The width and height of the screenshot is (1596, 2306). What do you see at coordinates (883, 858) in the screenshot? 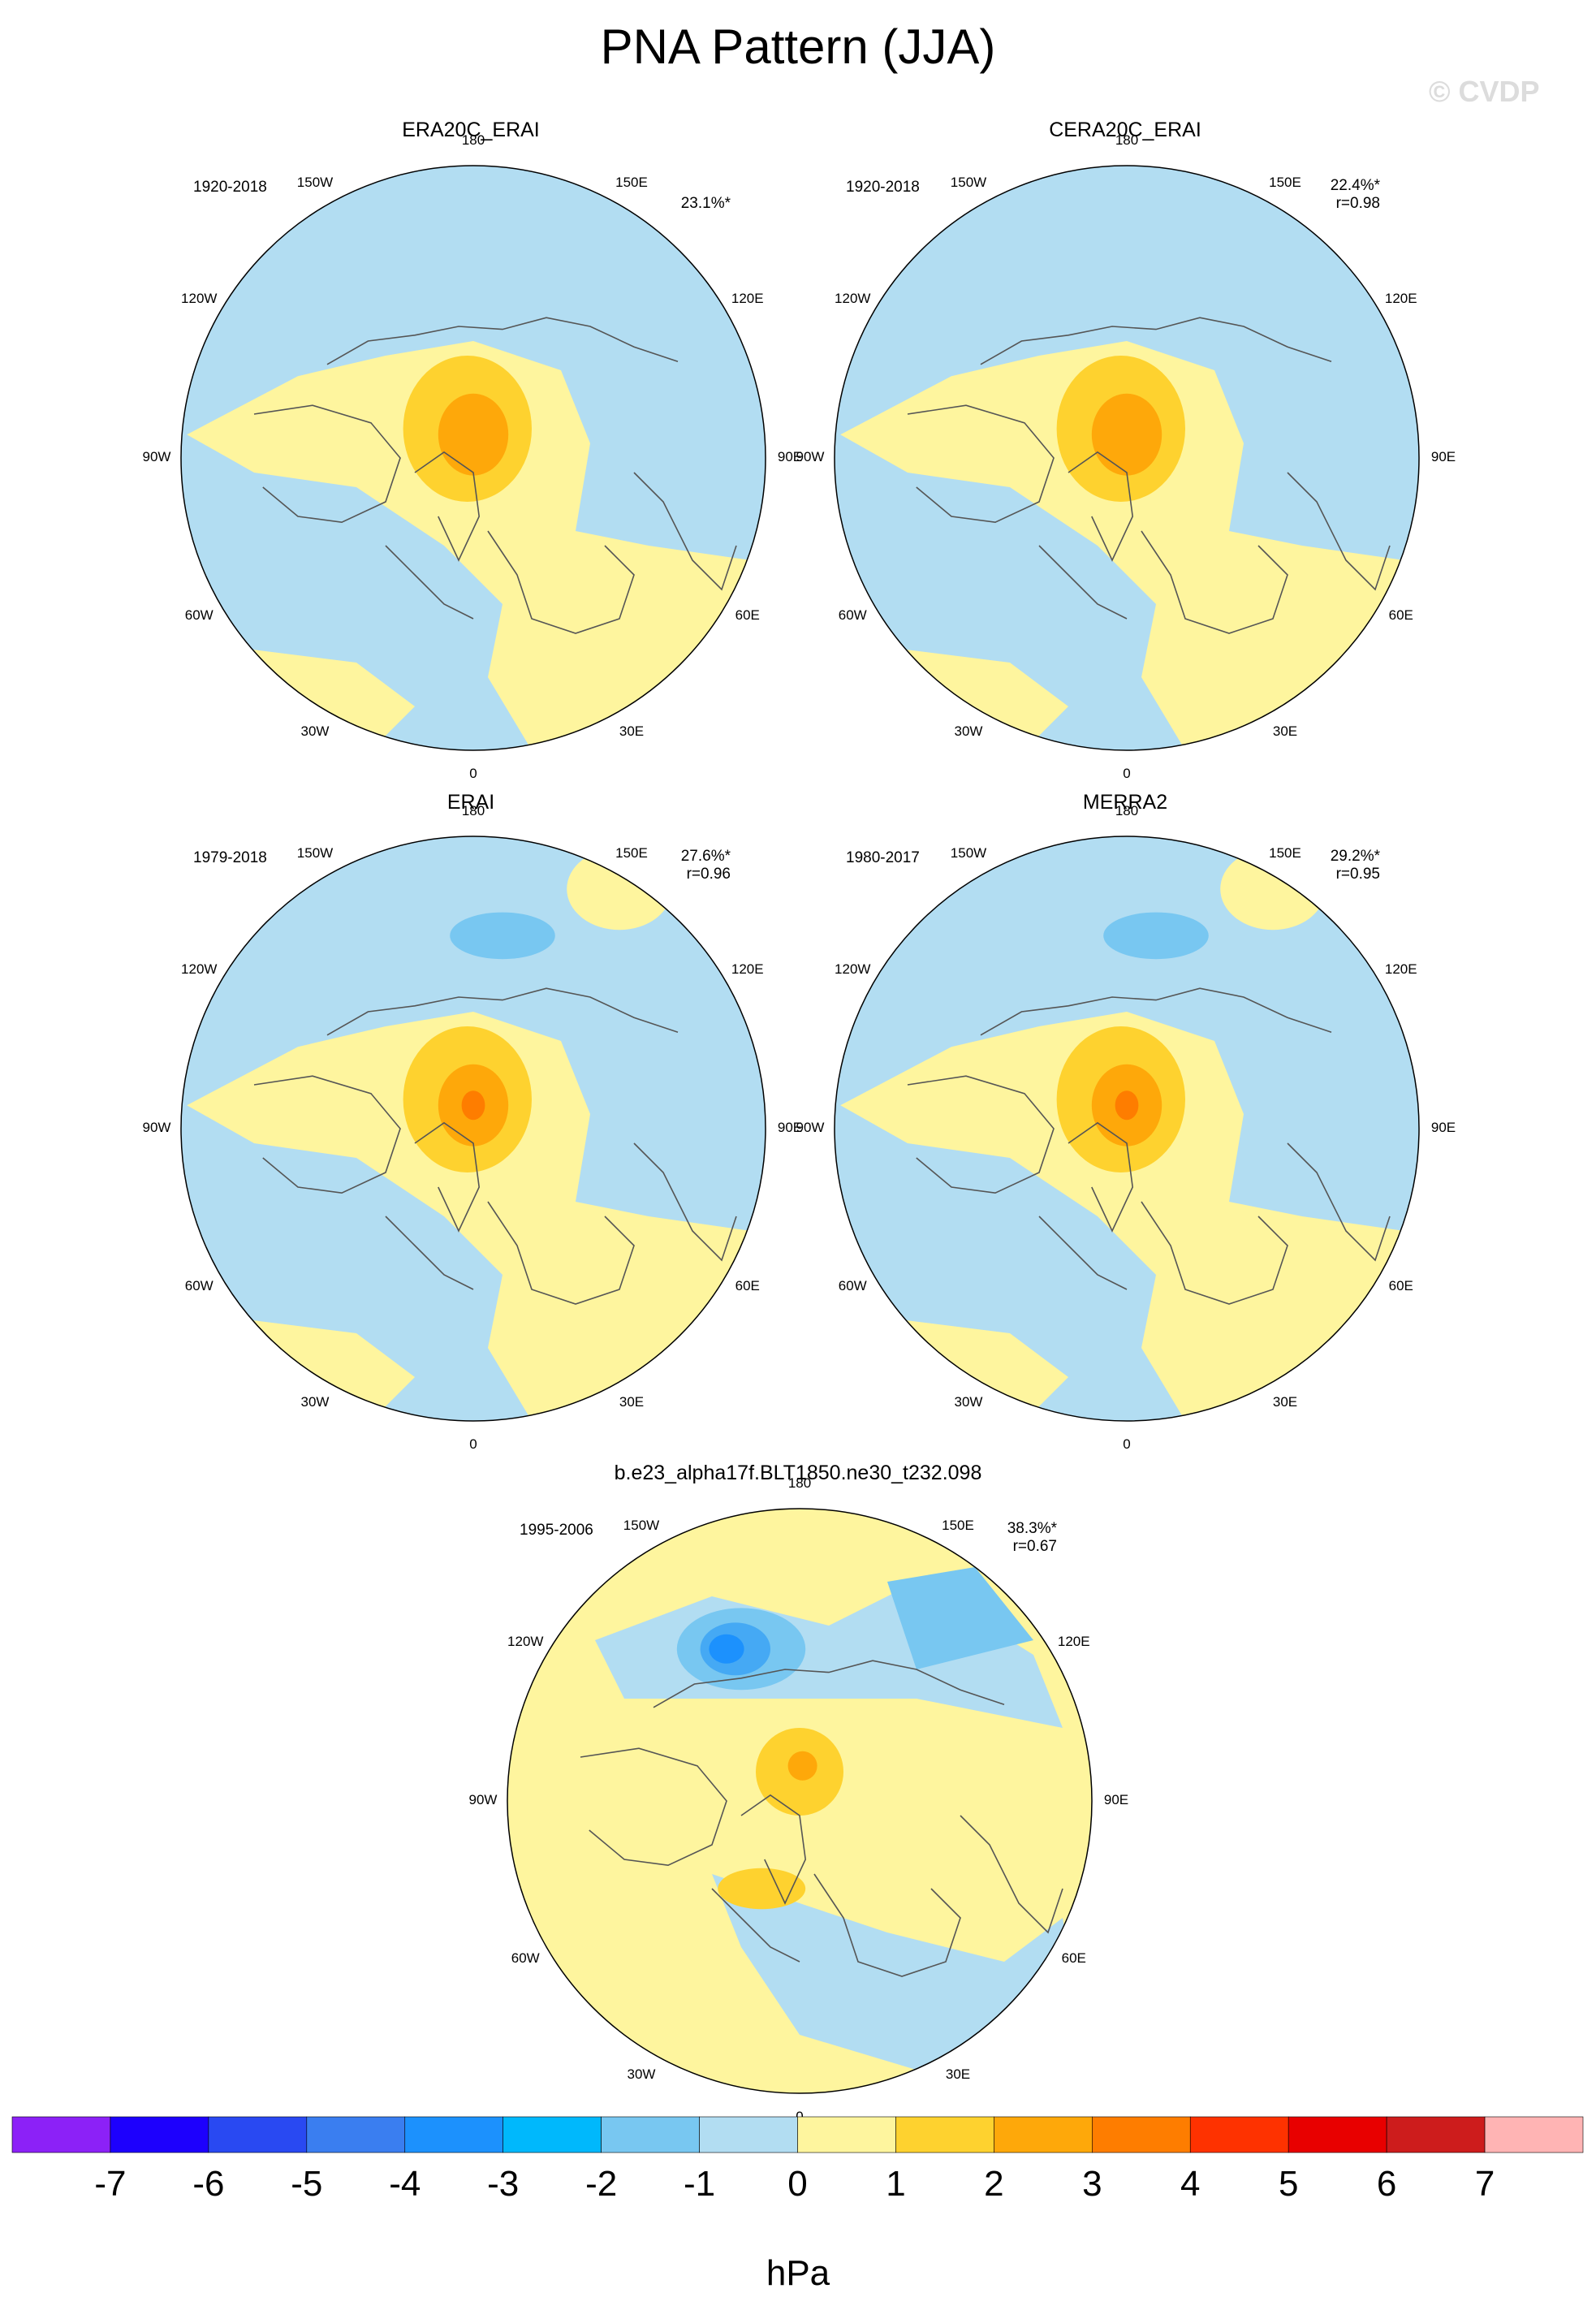
I see `period-label-merra2: 1980-2017` at bounding box center [883, 858].